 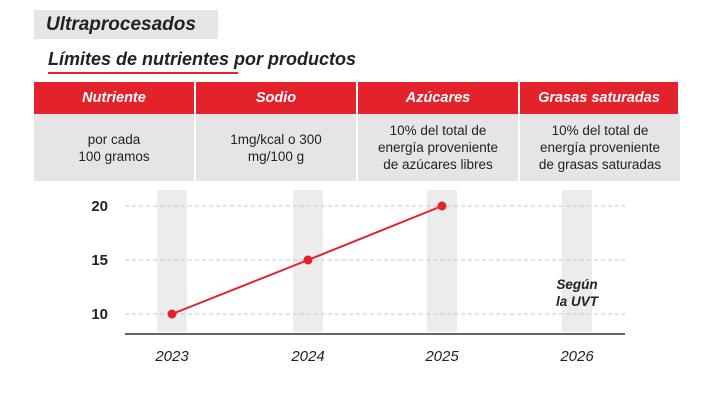 I want to click on x-tick-2026: 2026, so click(x=576, y=356).